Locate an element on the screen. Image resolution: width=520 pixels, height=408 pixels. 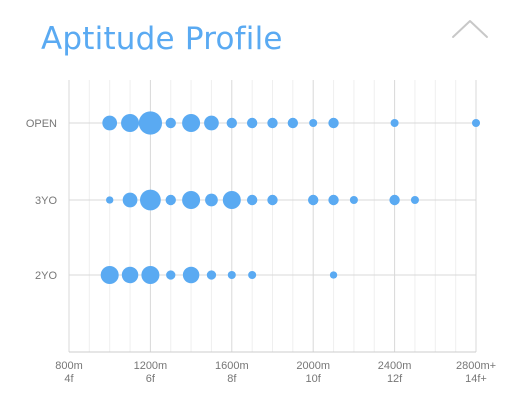
x-tick-sublabel: 14f+ is located at coordinates (476, 379).